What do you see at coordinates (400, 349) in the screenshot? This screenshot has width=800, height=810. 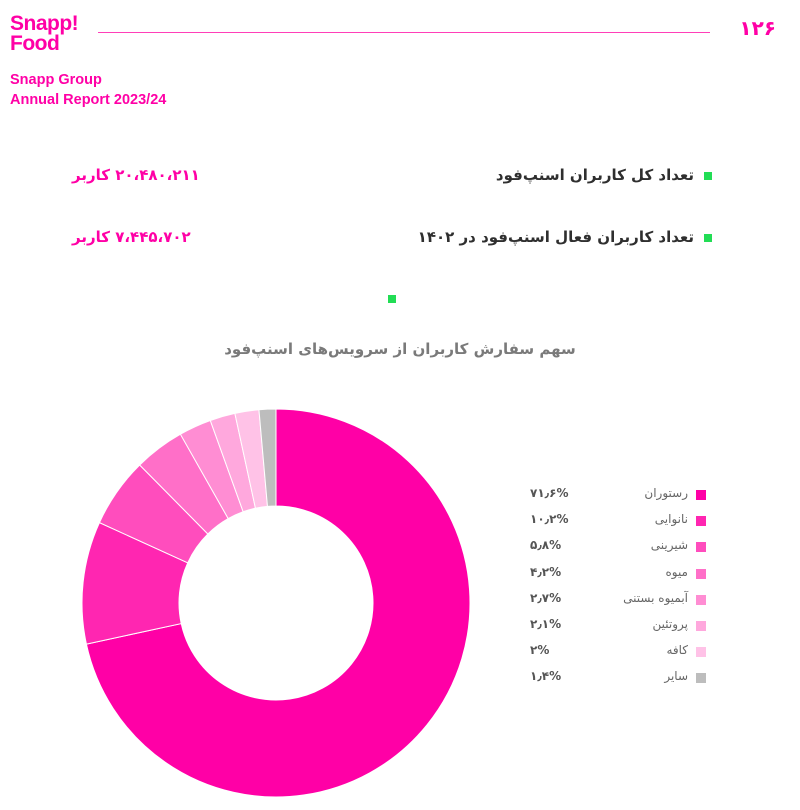 I see `chart-title: سهم سفارش کاربران از سرویس‌های اسنپ‌فود` at bounding box center [400, 349].